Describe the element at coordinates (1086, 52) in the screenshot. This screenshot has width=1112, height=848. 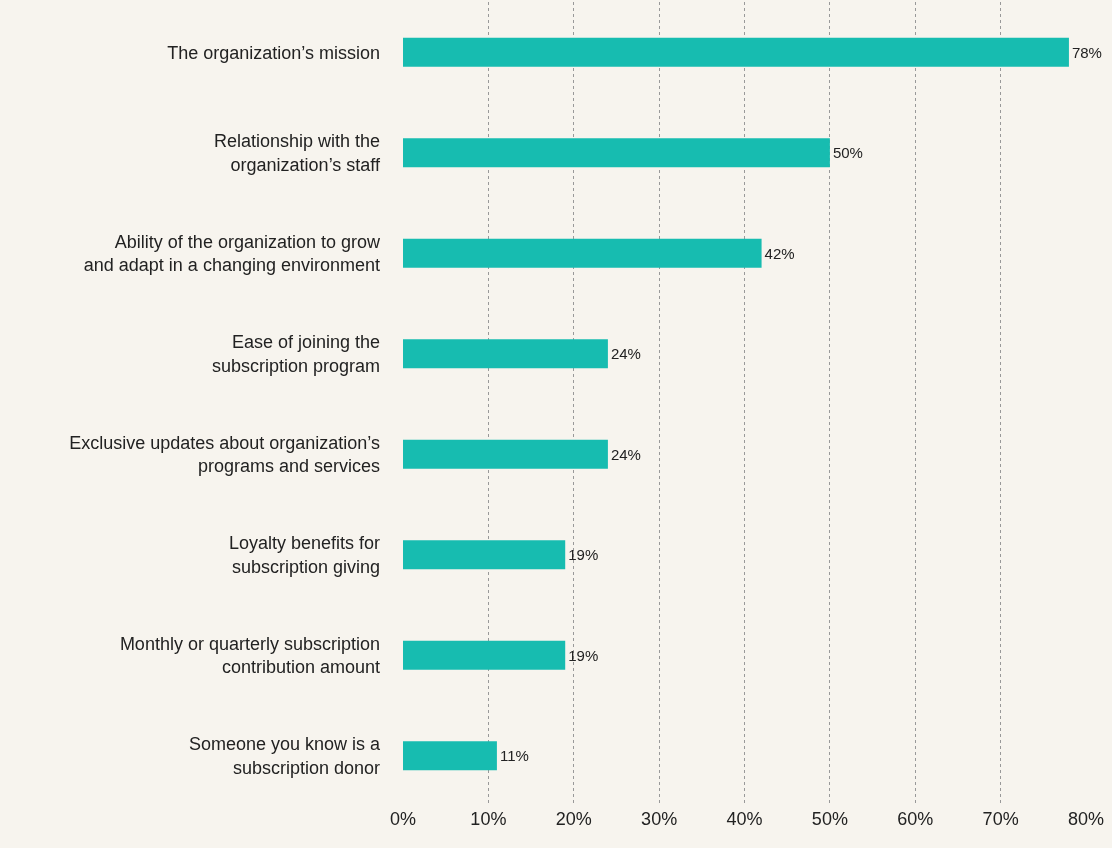
I see `data-label: 78%` at that location.